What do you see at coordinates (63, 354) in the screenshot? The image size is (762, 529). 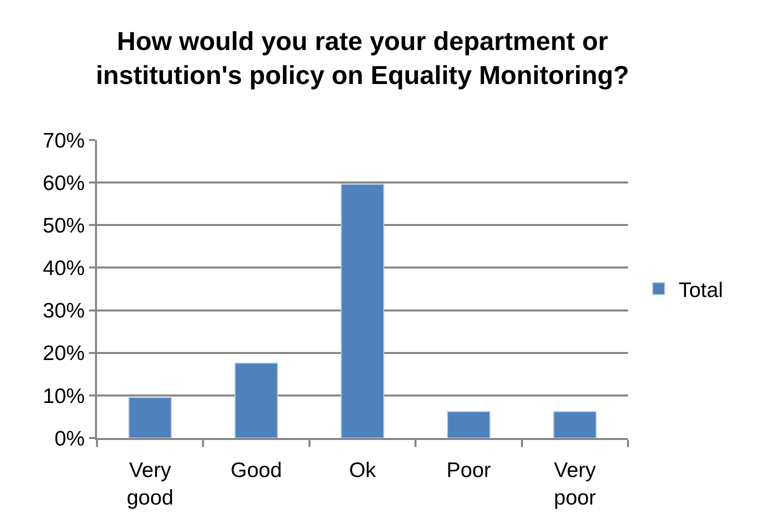 I see `y-tick-label: 20%` at bounding box center [63, 354].